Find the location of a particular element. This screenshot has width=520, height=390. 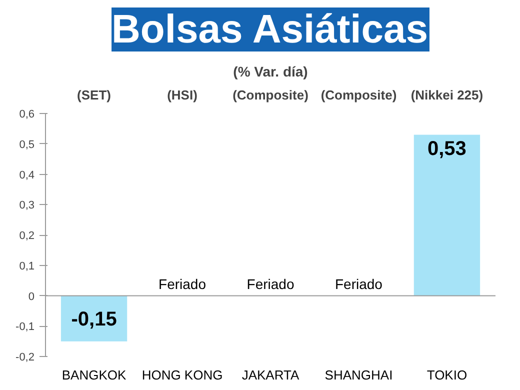

x-tick-label: TOKIO is located at coordinates (447, 375).